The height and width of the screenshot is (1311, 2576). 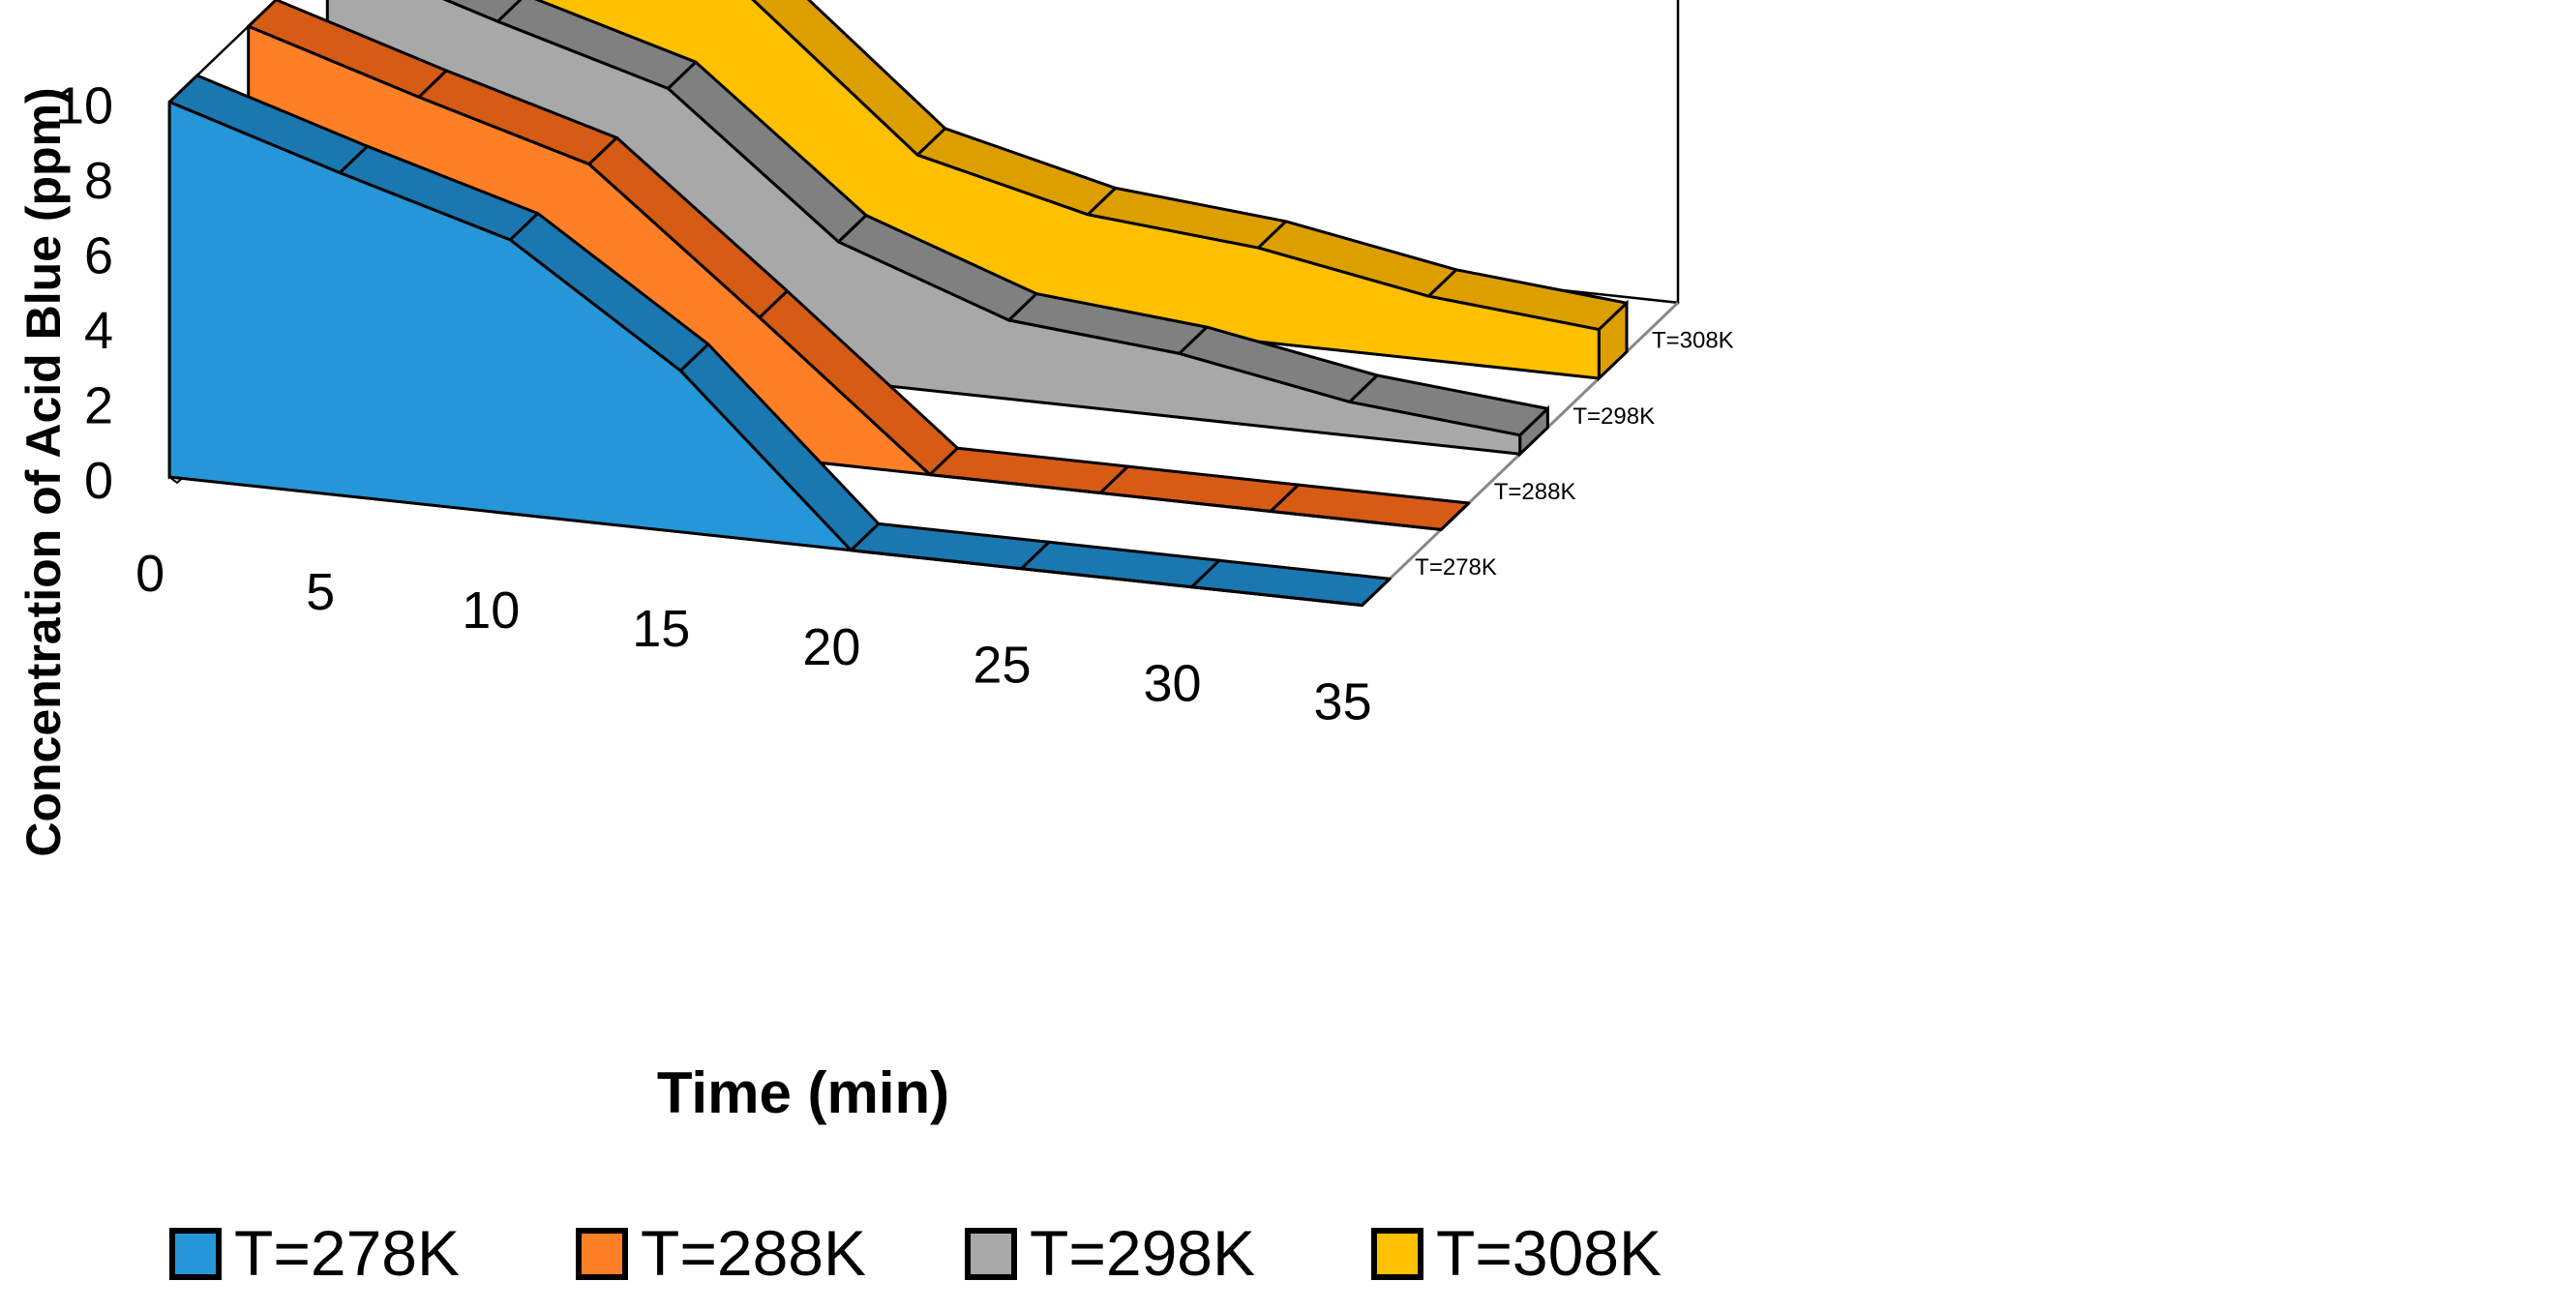 What do you see at coordinates (661, 629) in the screenshot?
I see `x-tick-label: 15` at bounding box center [661, 629].